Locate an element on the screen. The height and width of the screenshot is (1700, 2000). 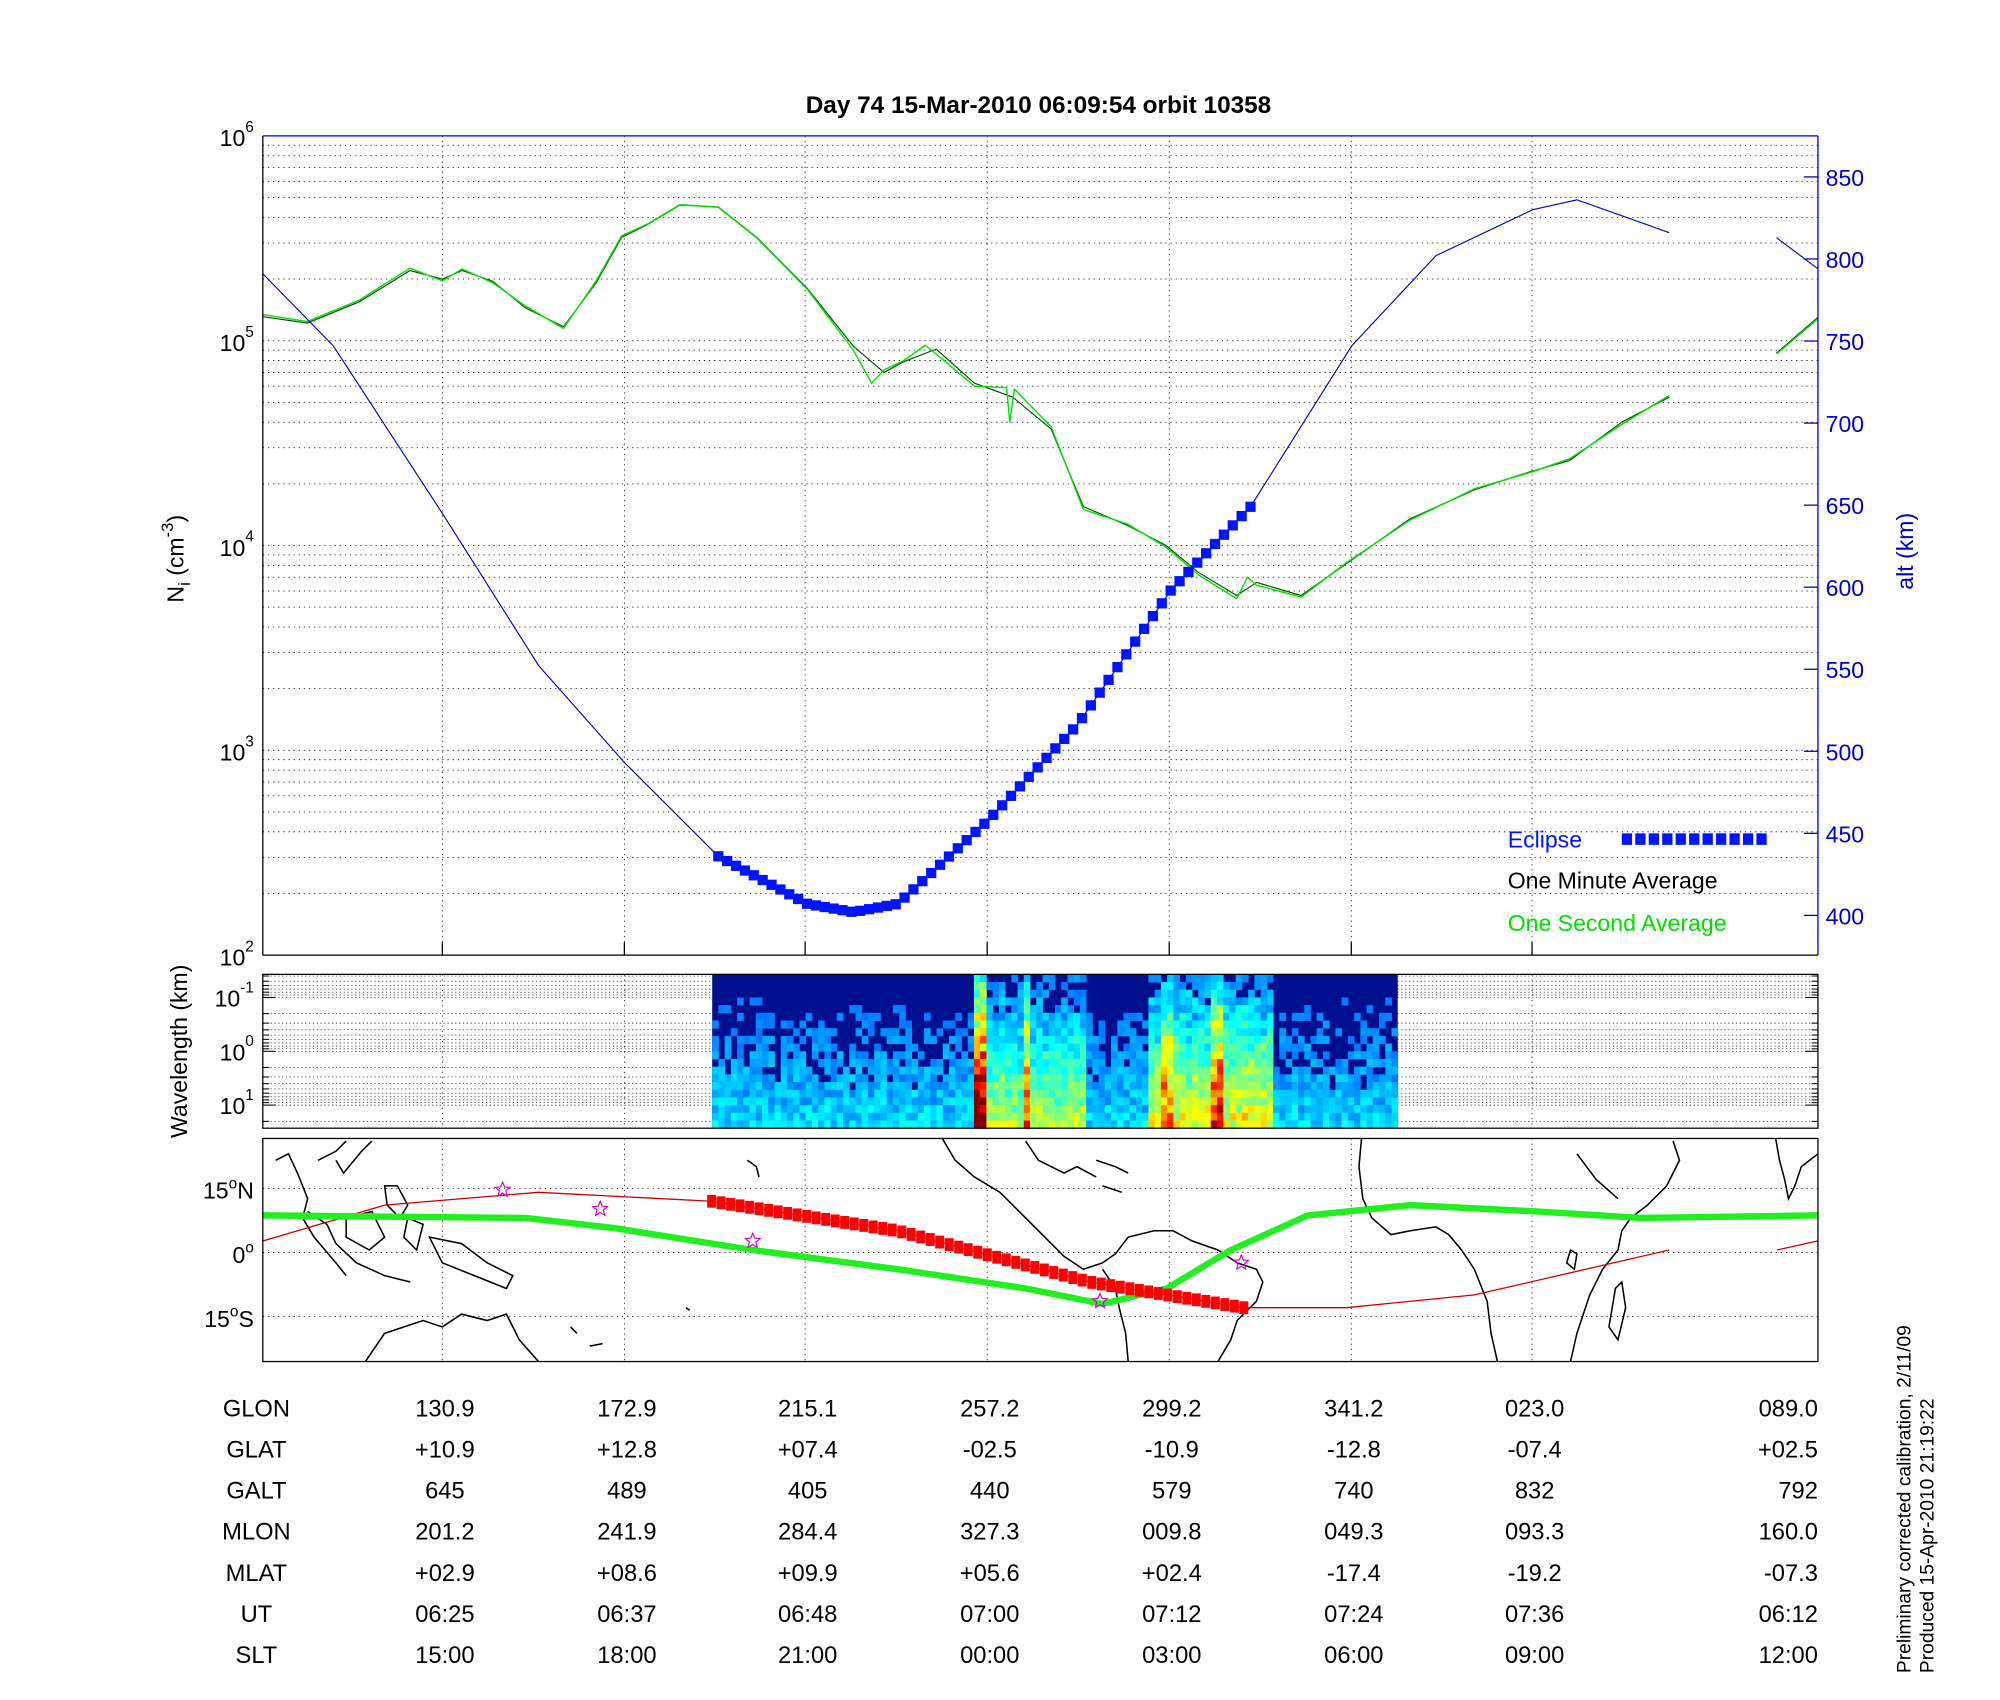
y-tick-label: 102 is located at coordinates (237, 954).